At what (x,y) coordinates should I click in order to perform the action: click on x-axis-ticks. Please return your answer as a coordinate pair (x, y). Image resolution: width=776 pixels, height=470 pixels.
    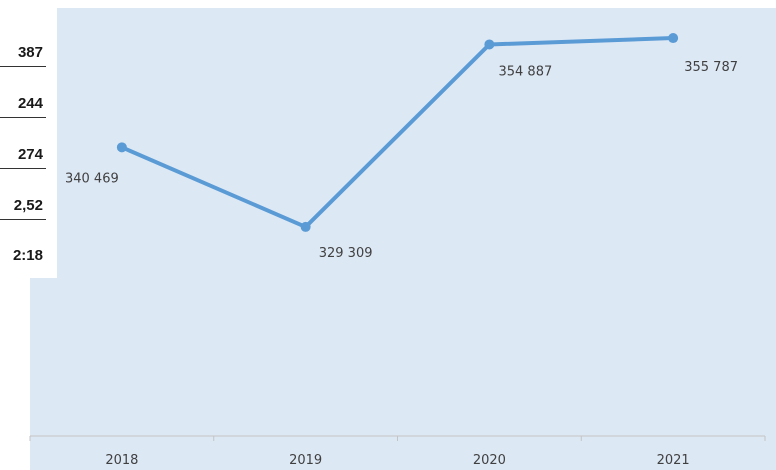
    Looking at the image, I should click on (397, 438).